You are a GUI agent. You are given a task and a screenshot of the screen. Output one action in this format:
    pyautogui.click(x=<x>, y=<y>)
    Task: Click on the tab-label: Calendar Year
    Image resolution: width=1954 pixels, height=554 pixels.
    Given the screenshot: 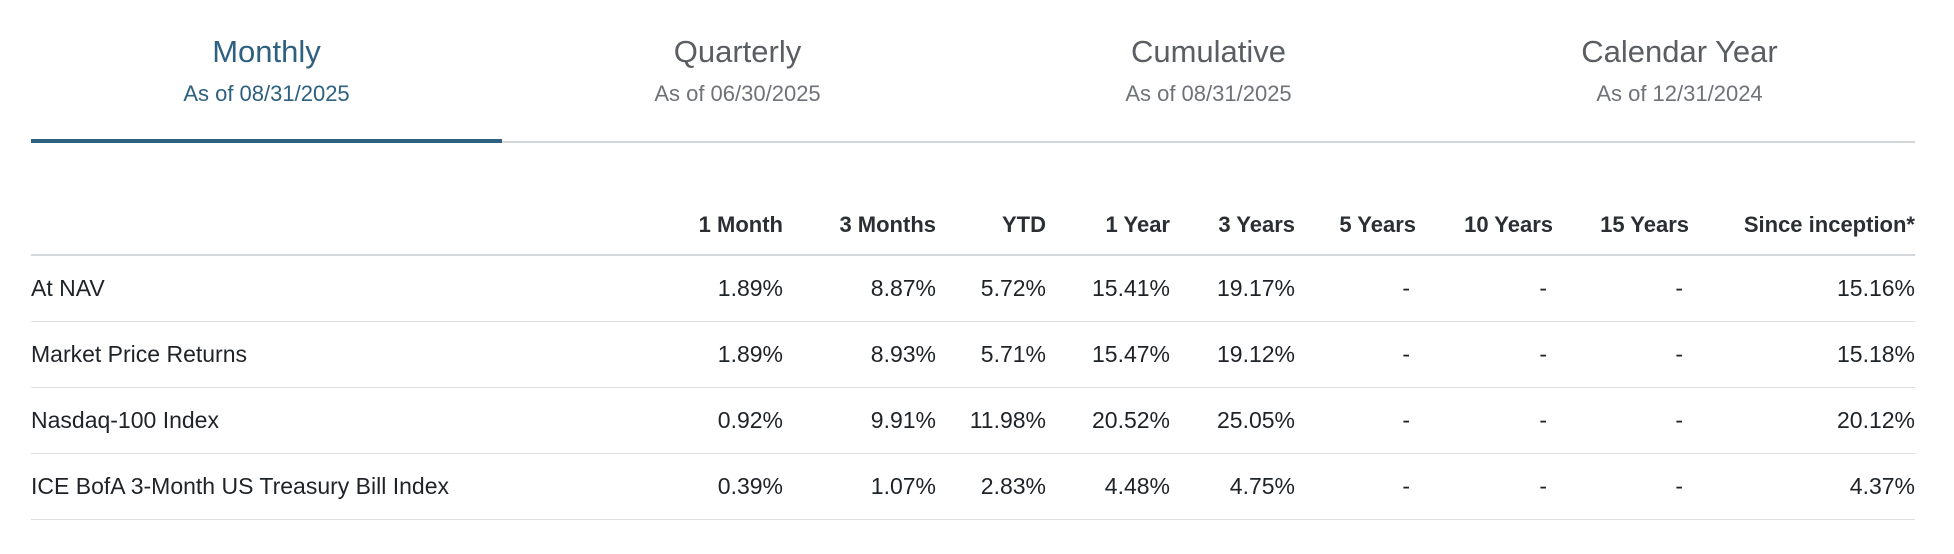 What is the action you would take?
    pyautogui.click(x=1679, y=51)
    